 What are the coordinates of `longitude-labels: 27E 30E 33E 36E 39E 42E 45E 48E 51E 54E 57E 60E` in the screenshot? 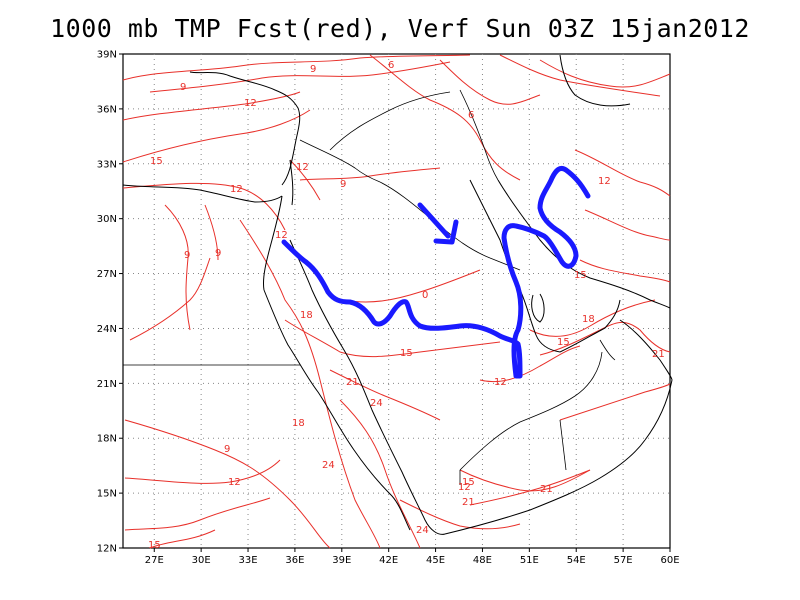 It's located at (412, 557).